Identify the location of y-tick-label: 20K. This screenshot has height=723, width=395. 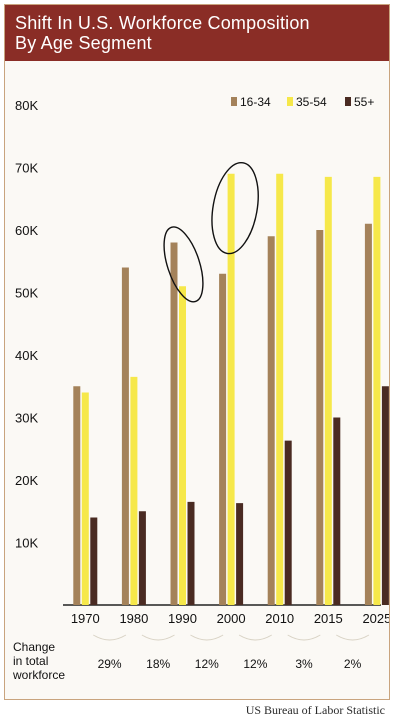
(26, 480).